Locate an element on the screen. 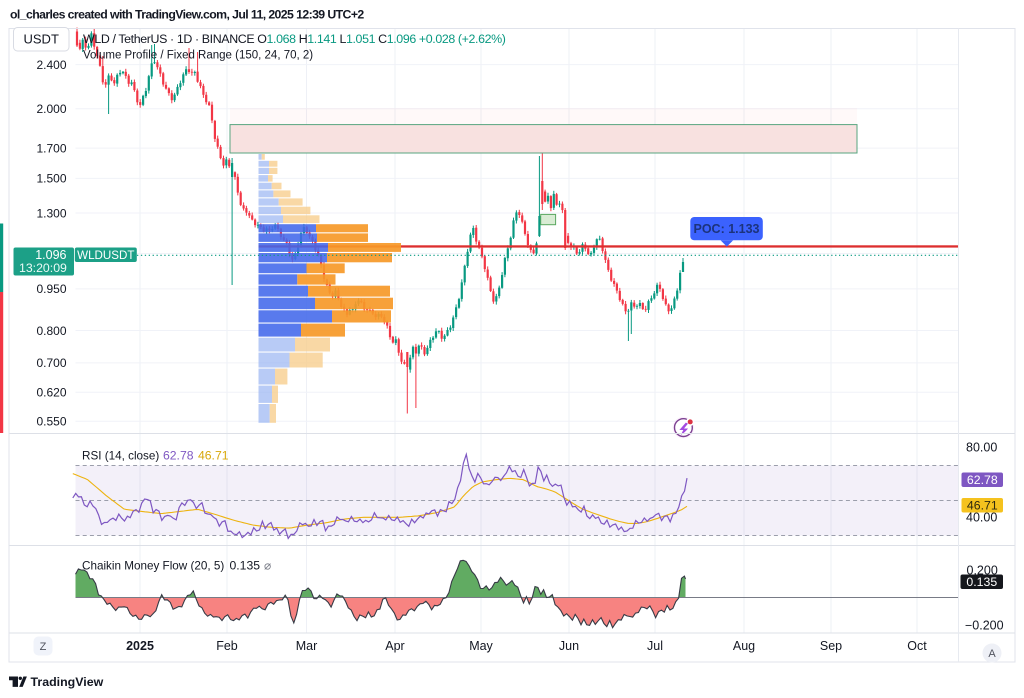 The height and width of the screenshot is (698, 1024). svg-text: A is located at coordinates (992, 654).